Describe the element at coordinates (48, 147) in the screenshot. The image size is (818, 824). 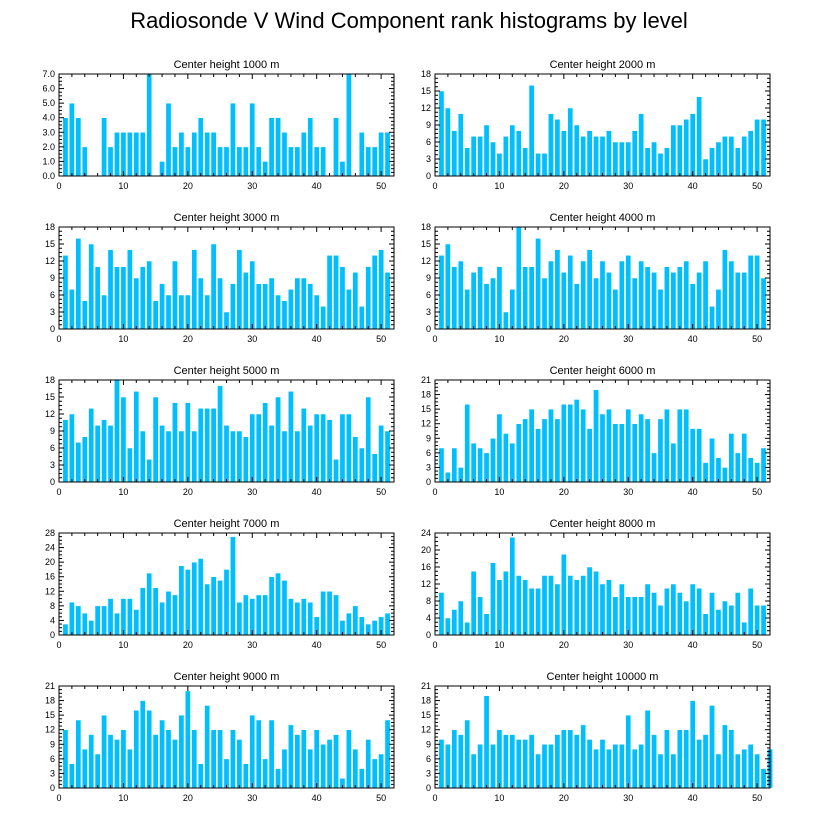
I see `y-tick-label: 2.0` at that location.